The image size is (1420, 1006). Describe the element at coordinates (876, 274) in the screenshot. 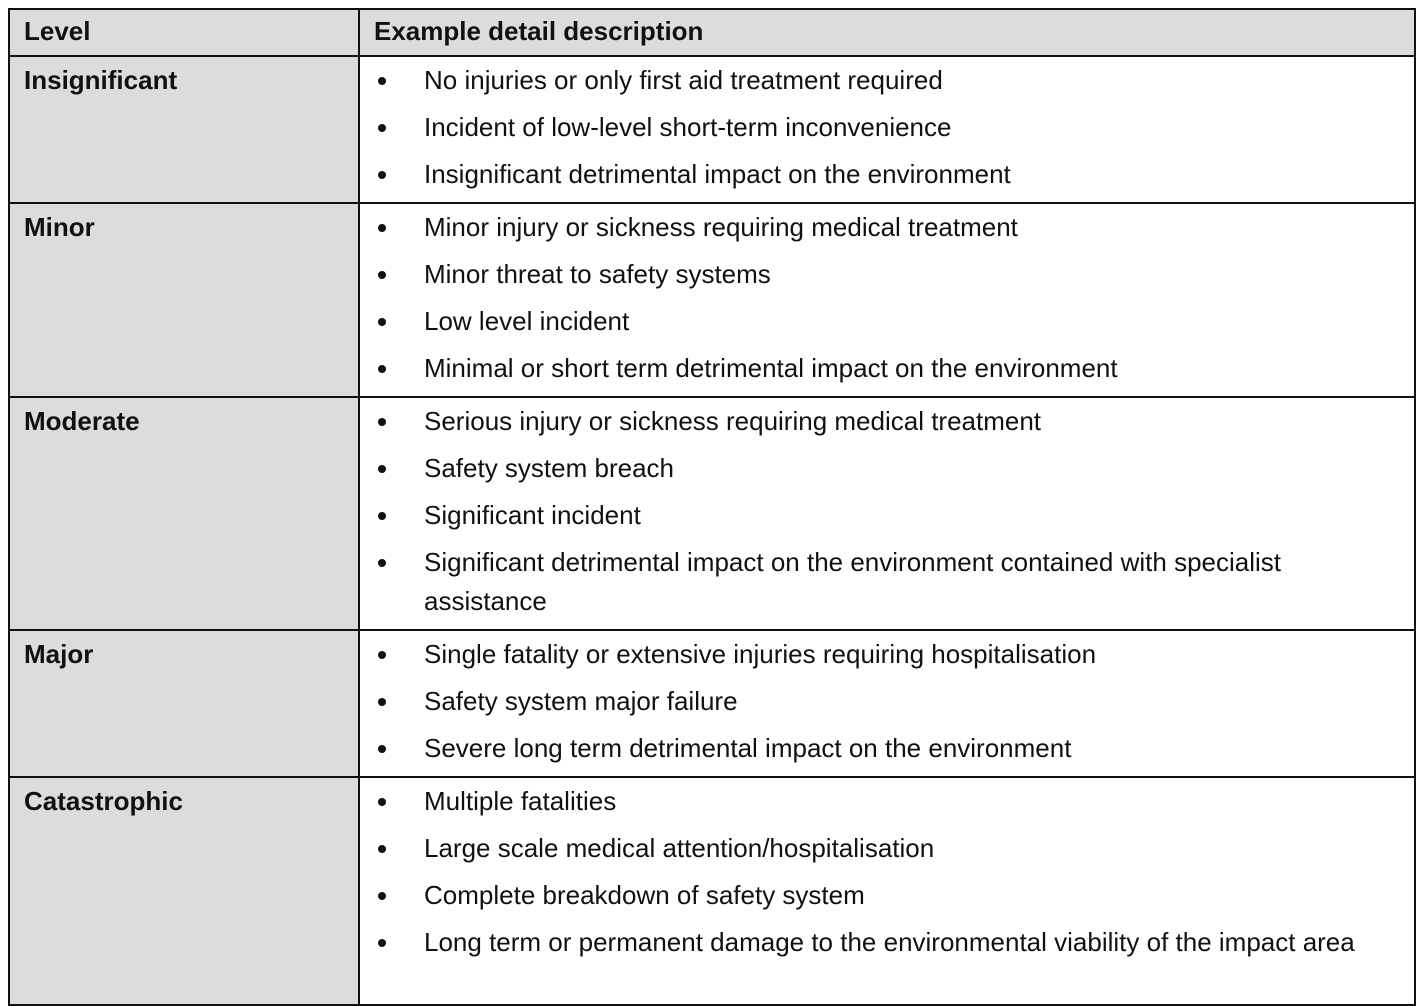

I see `bullet-item: Minor threat to safety systems` at that location.